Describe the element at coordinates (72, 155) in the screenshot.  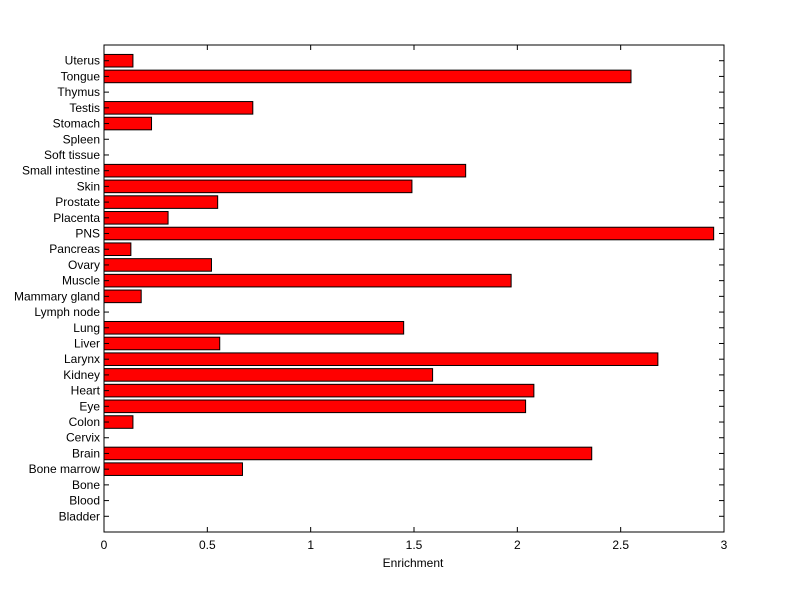
I see `category-label: Soft tissue` at that location.